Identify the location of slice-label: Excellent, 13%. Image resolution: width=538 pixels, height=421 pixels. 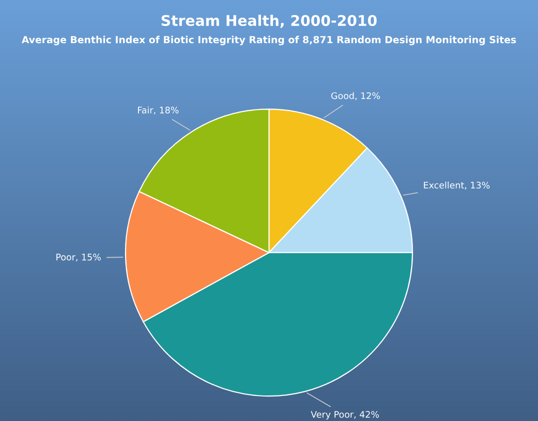
(457, 186).